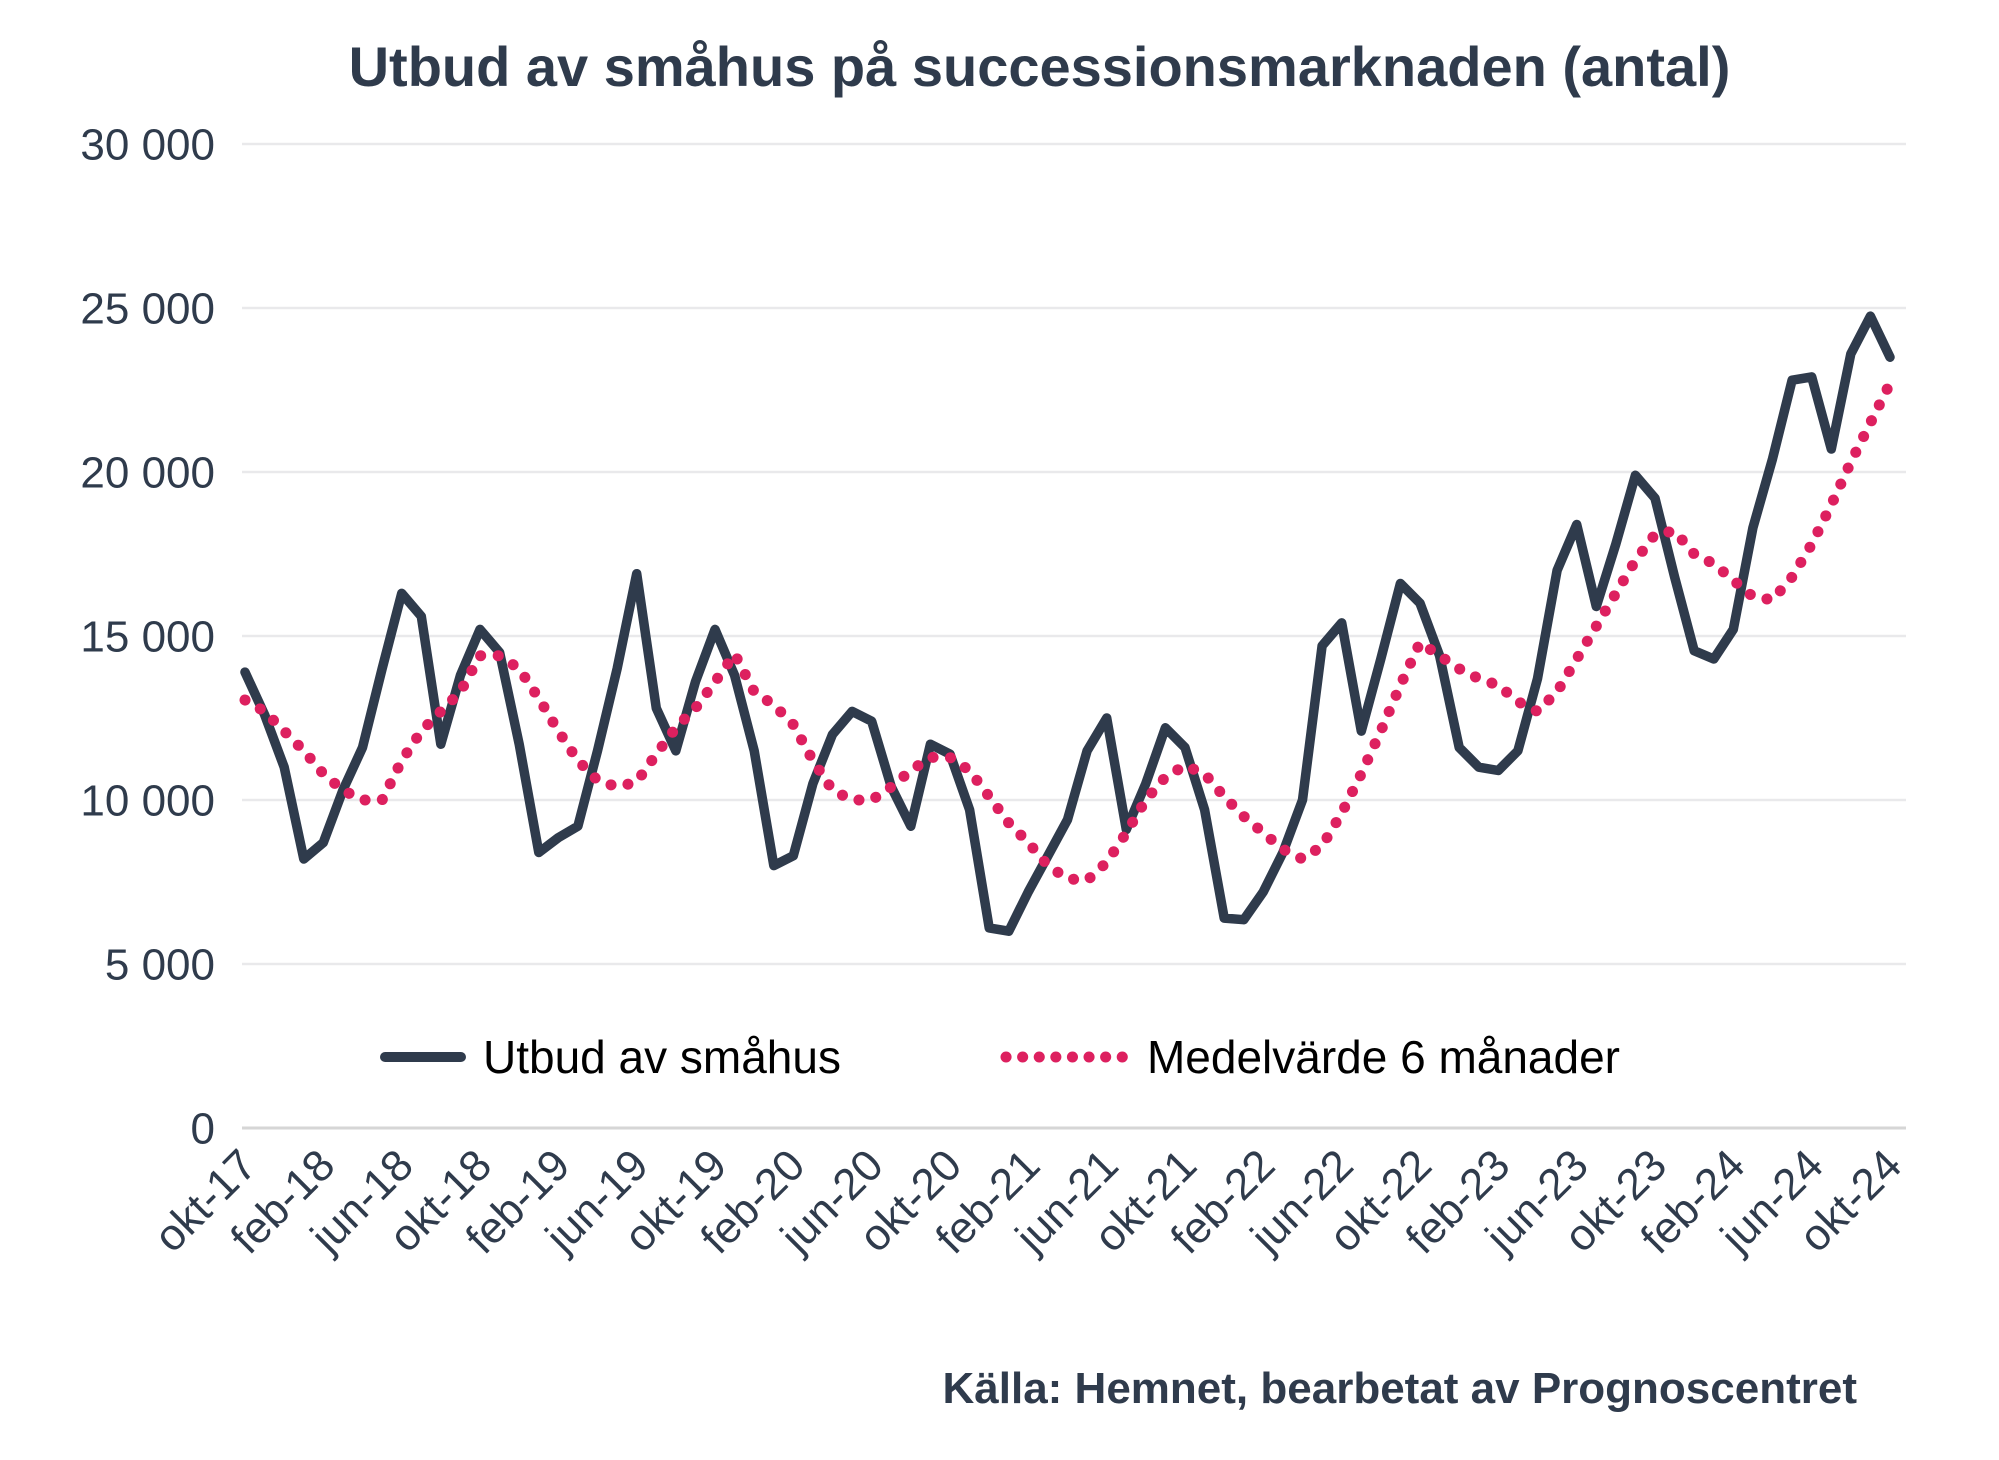  Describe the element at coordinates (203, 1128) in the screenshot. I see `y-tick-label: 0` at that location.